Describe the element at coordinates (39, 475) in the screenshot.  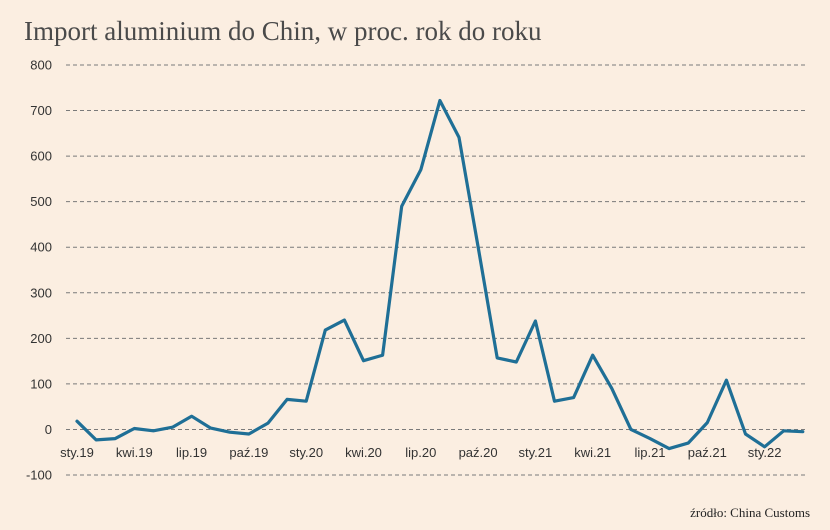
I see `y-tick-label: -100` at that location.